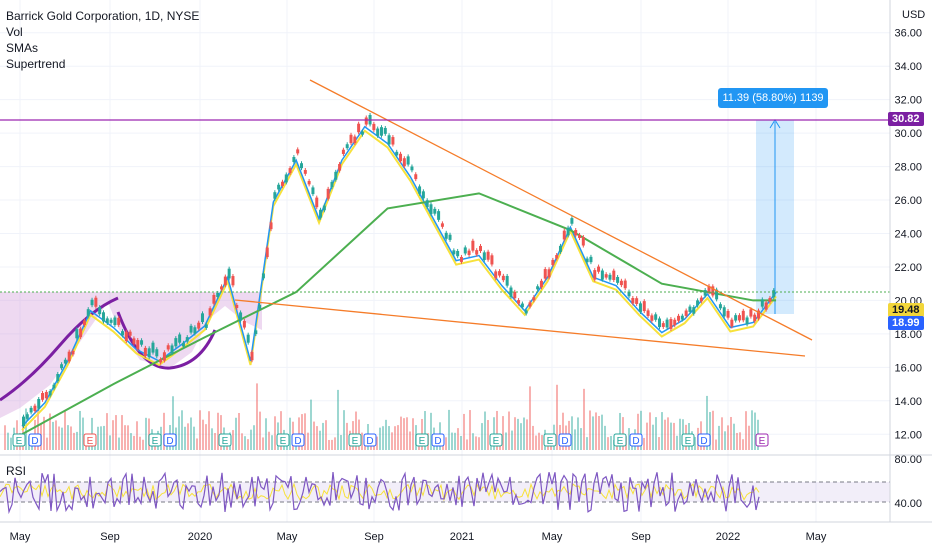 Image resolution: width=932 pixels, height=550 pixels. I want to click on x-tick-label: May, so click(552, 537).